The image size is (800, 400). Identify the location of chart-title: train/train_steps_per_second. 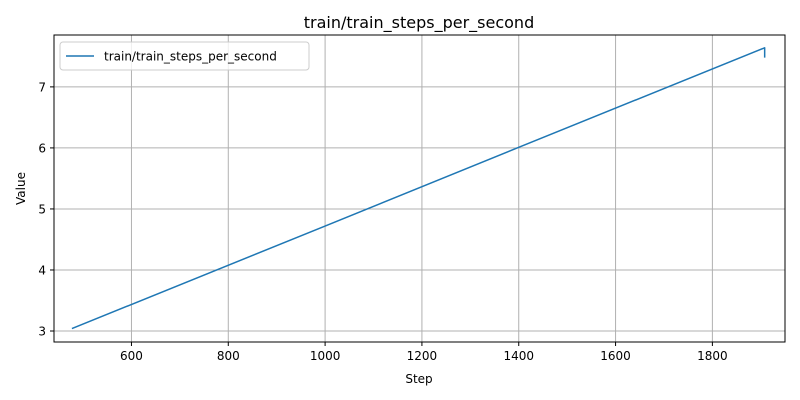
(419, 23).